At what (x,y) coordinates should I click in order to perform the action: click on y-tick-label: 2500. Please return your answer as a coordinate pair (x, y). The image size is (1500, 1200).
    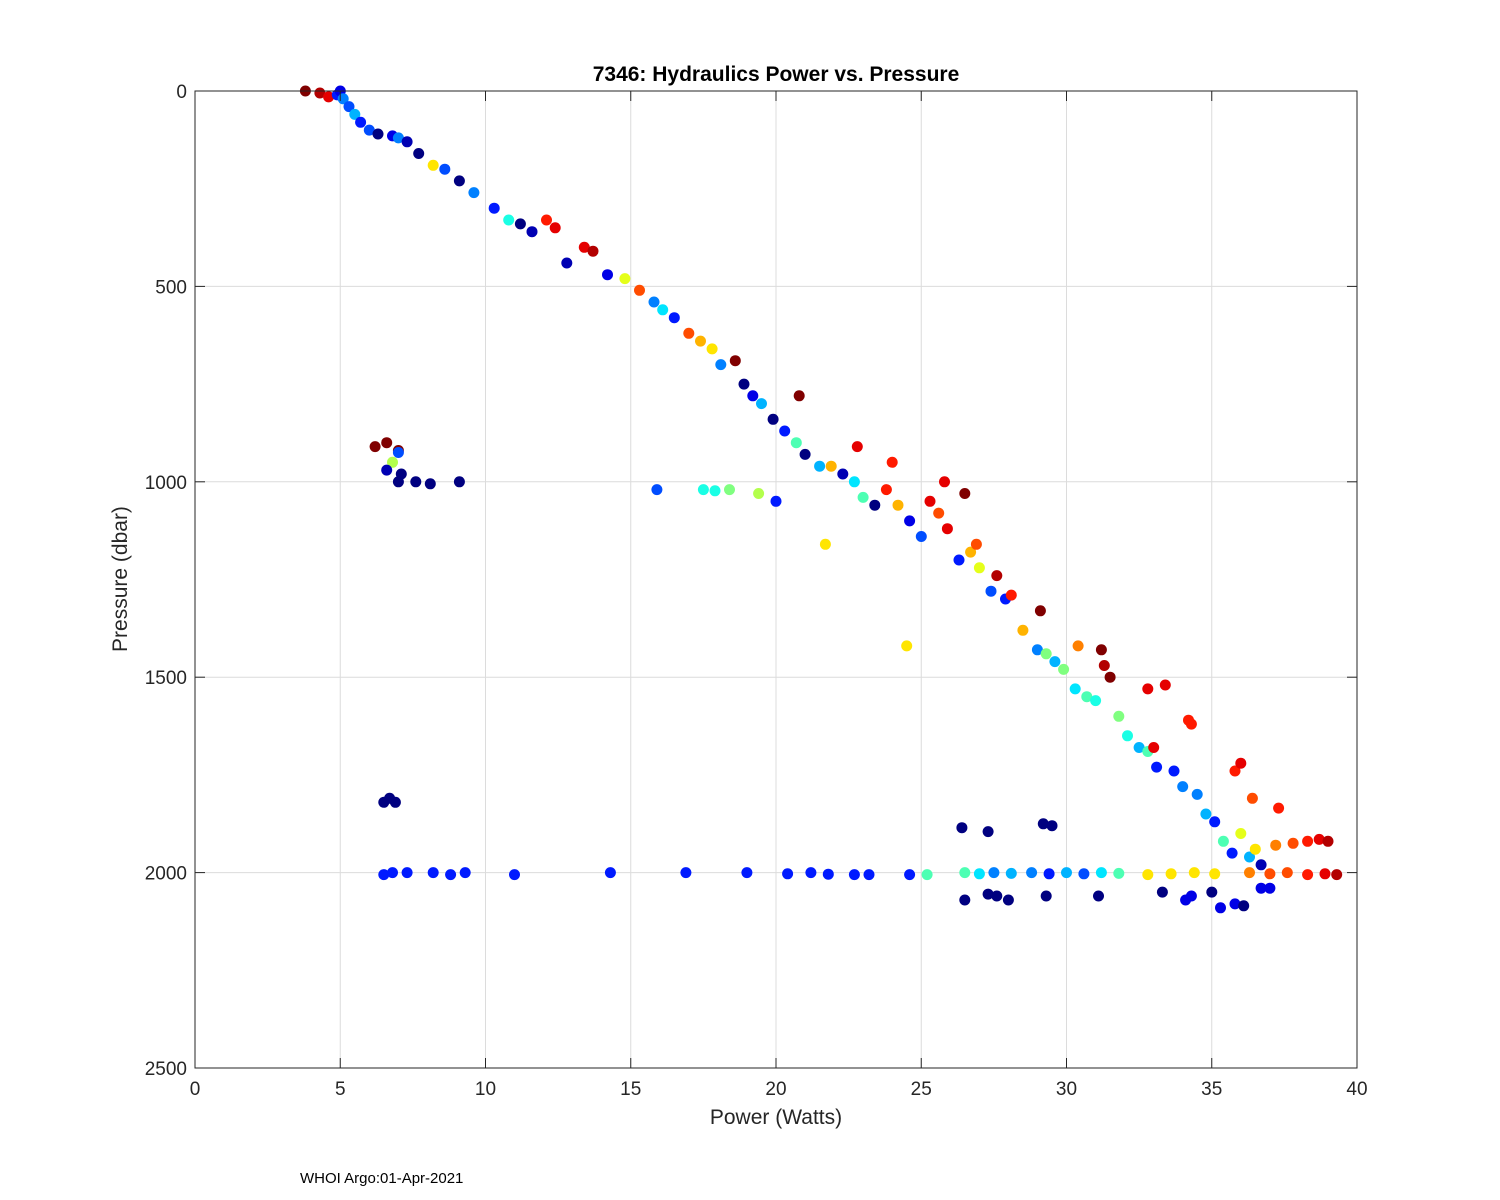
    Looking at the image, I should click on (166, 1069).